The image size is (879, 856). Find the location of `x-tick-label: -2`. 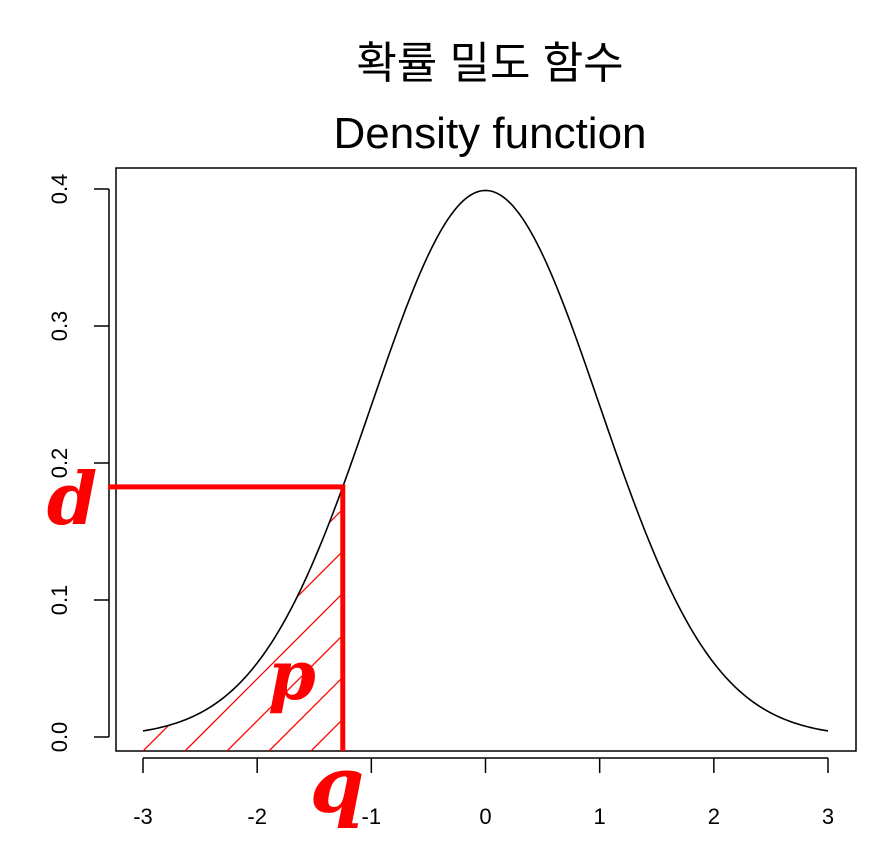

x-tick-label: -2 is located at coordinates (257, 816).